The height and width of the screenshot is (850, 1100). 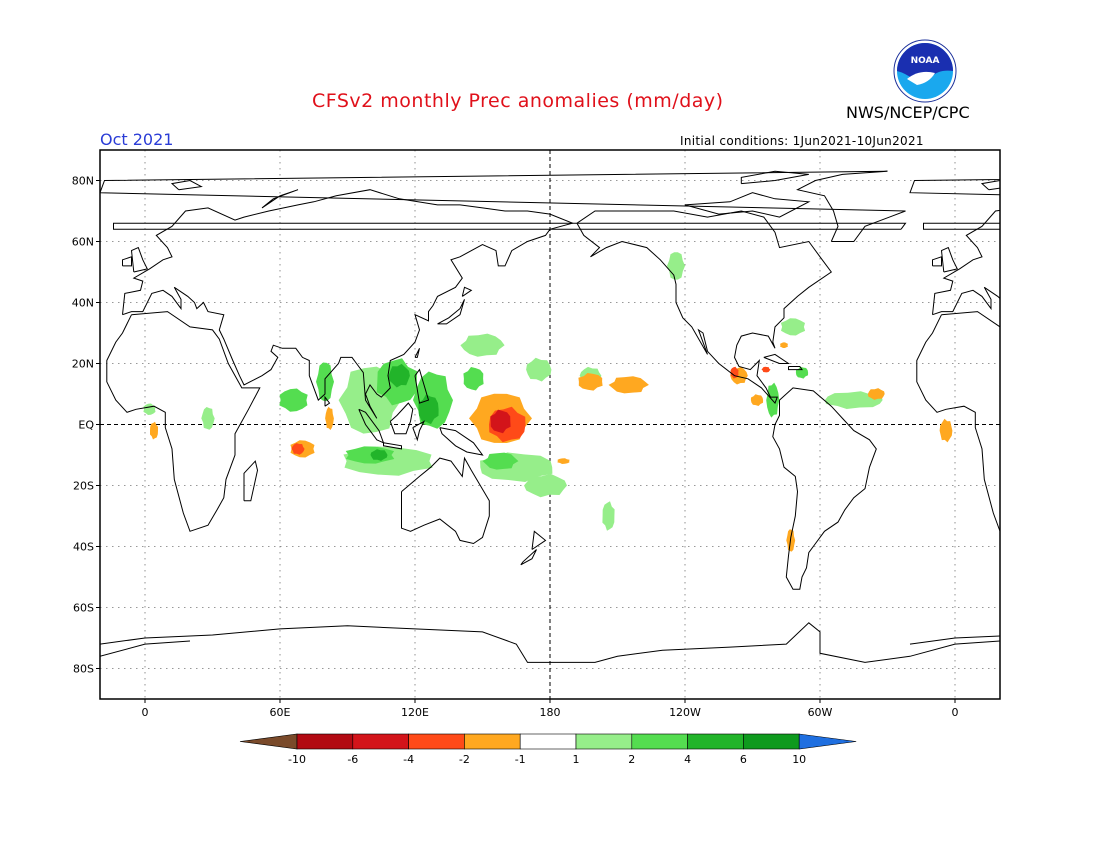 What do you see at coordinates (86, 425) in the screenshot?
I see `lat-tick-label: EQ` at bounding box center [86, 425].